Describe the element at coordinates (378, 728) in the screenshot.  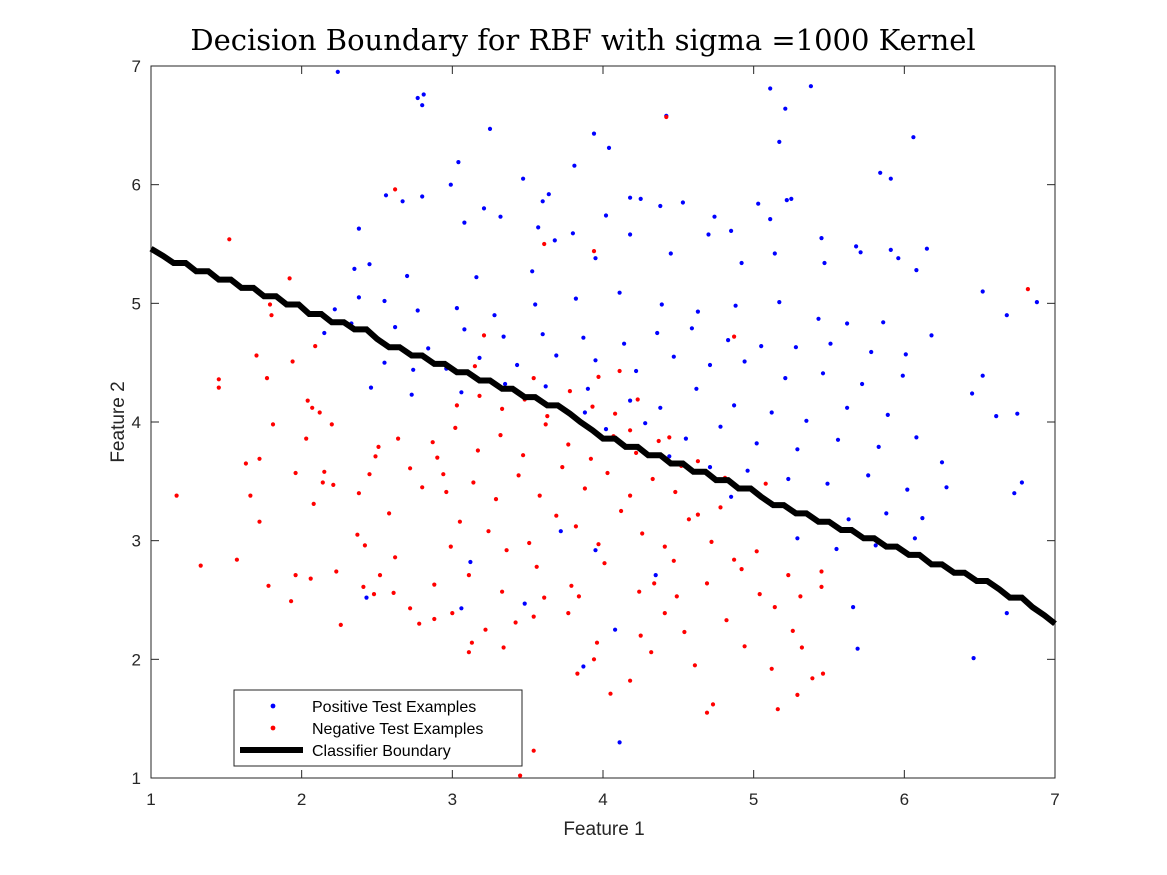
I see `legend-box` at that location.